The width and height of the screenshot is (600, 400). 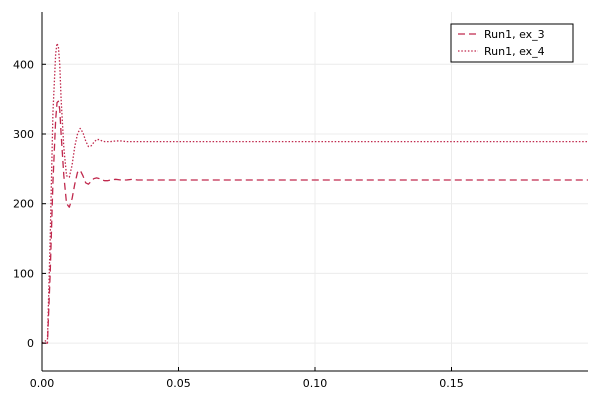 What do you see at coordinates (30, 343) in the screenshot?
I see `y-tick-label: 0` at bounding box center [30, 343].